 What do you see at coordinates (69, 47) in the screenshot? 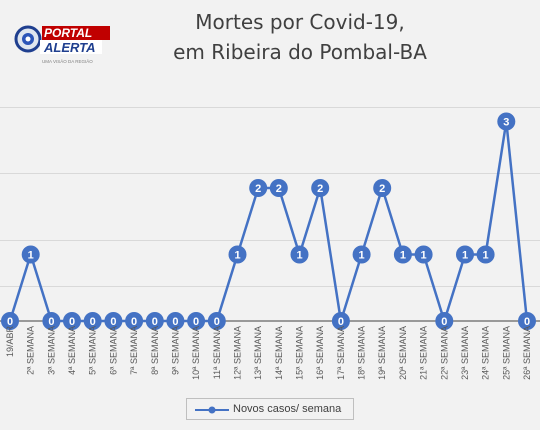
I see `svg-text: ALERTA` at bounding box center [69, 47].